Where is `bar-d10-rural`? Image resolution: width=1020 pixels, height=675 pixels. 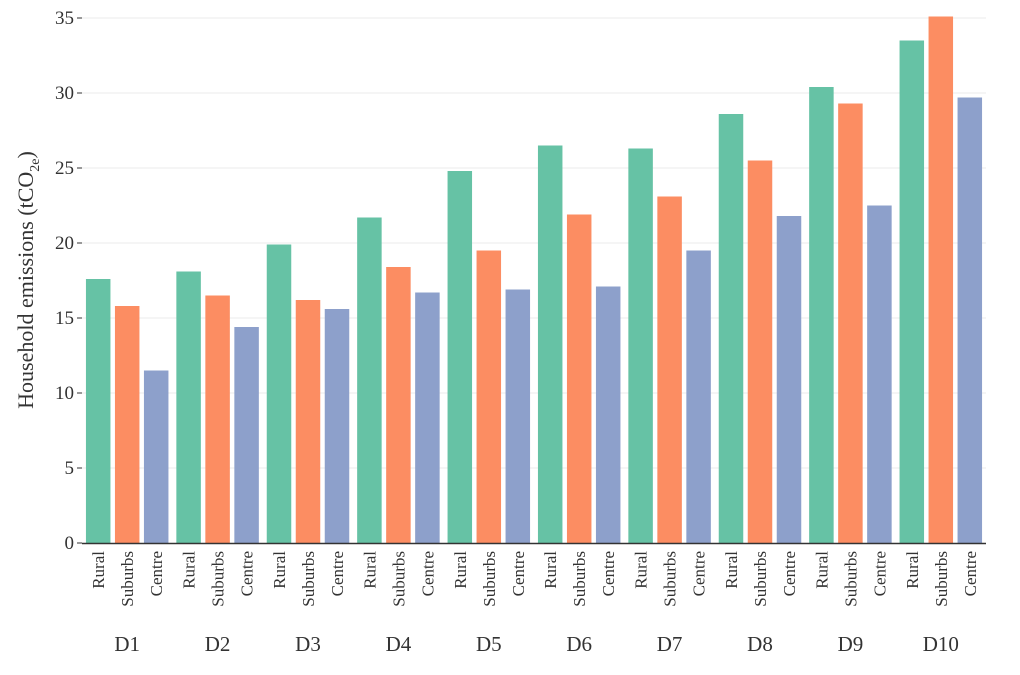
bar-d10-rural is located at coordinates (912, 291).